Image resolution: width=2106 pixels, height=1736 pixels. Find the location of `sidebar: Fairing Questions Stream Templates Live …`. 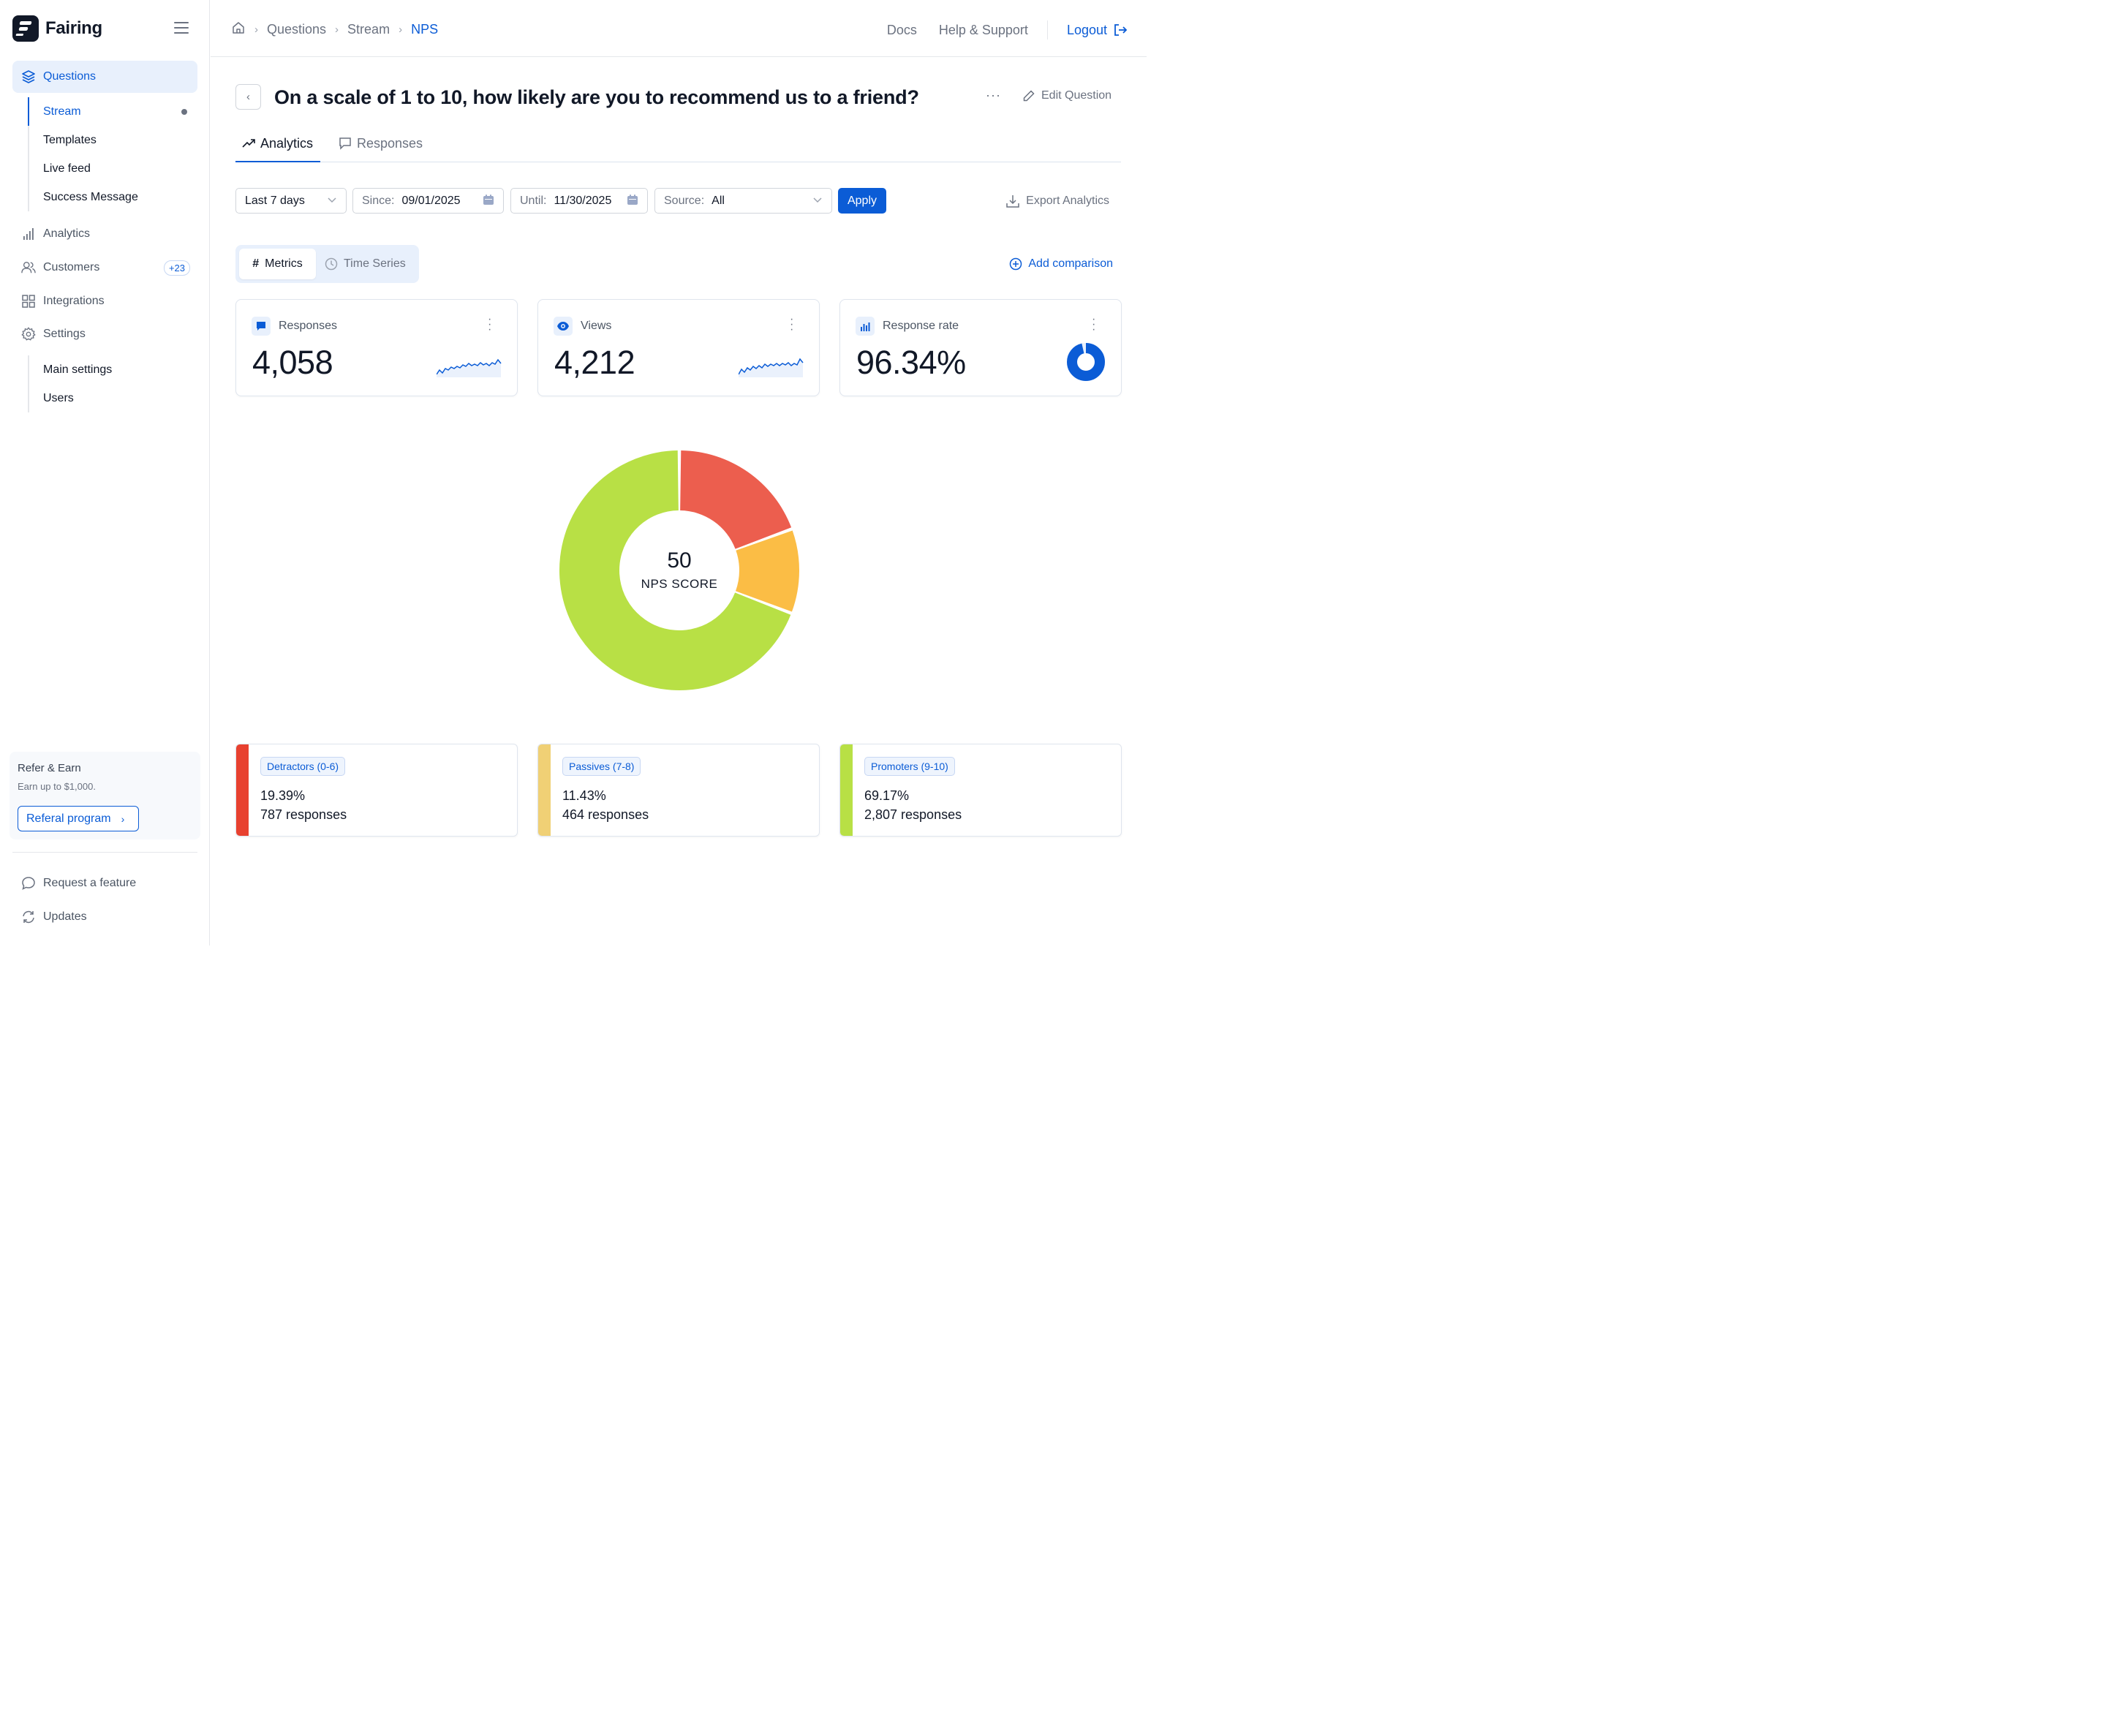

sidebar: Fairing Questions Stream Templates Live … is located at coordinates (105, 473).